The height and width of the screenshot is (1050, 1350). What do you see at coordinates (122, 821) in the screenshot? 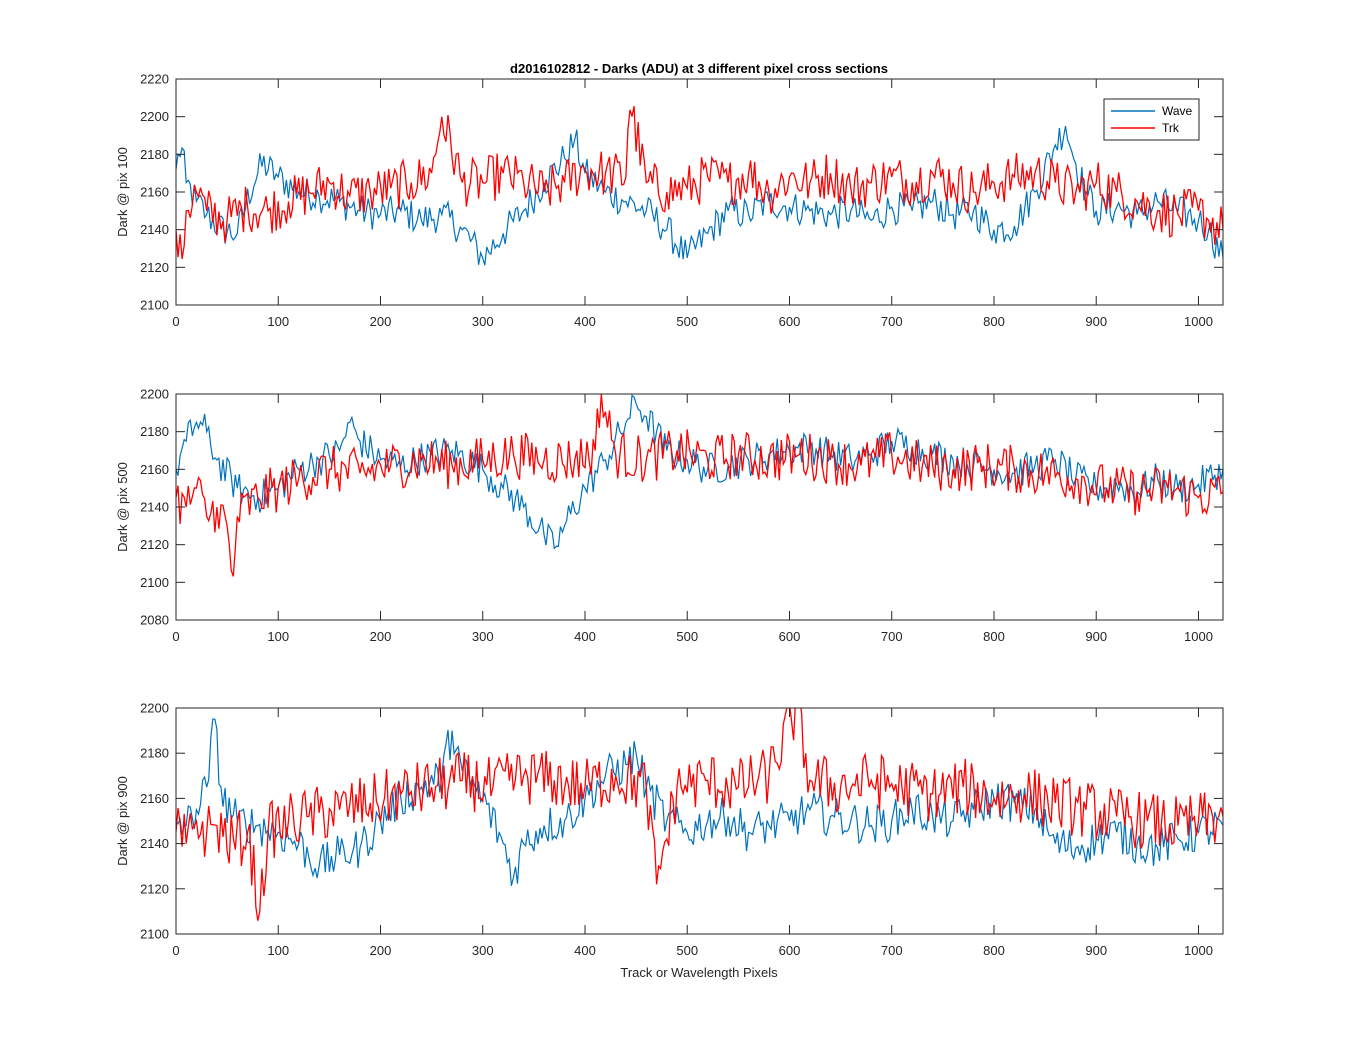
I see `y-axis-label-panel-3: Dark @ pix 900` at bounding box center [122, 821].